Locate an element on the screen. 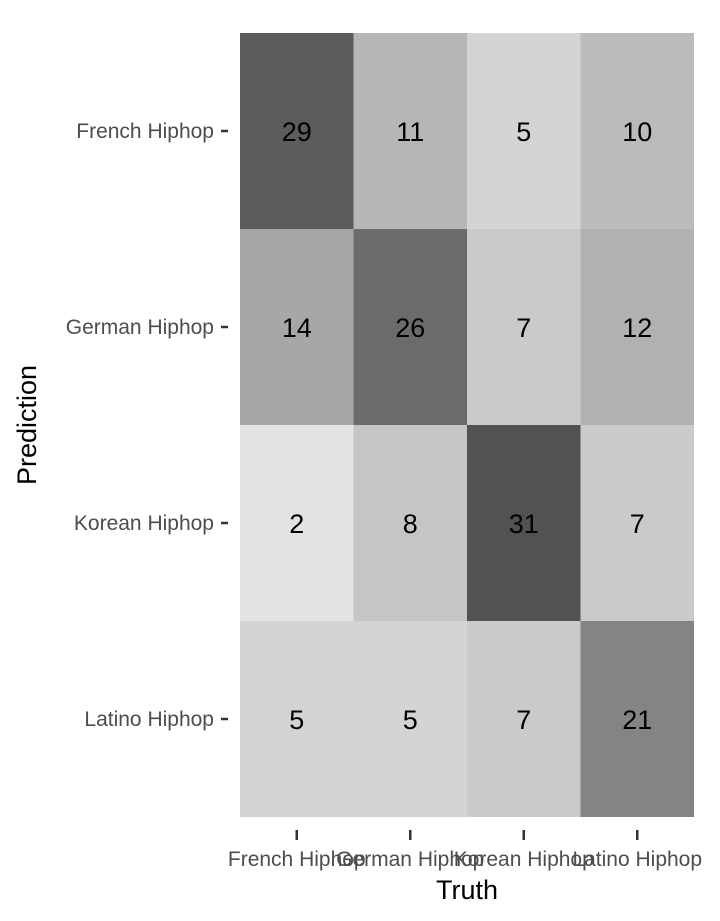 Image resolution: width=720 pixels, height=921 pixels. heatmap-cell-value: 10 is located at coordinates (637, 132).